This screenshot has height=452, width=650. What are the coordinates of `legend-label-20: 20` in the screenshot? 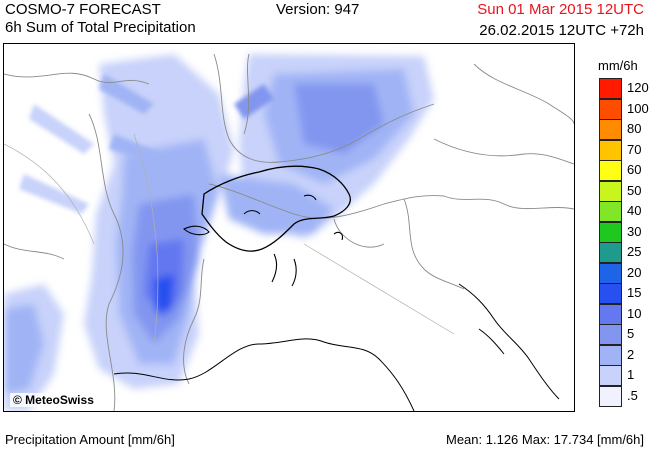 It's located at (634, 272).